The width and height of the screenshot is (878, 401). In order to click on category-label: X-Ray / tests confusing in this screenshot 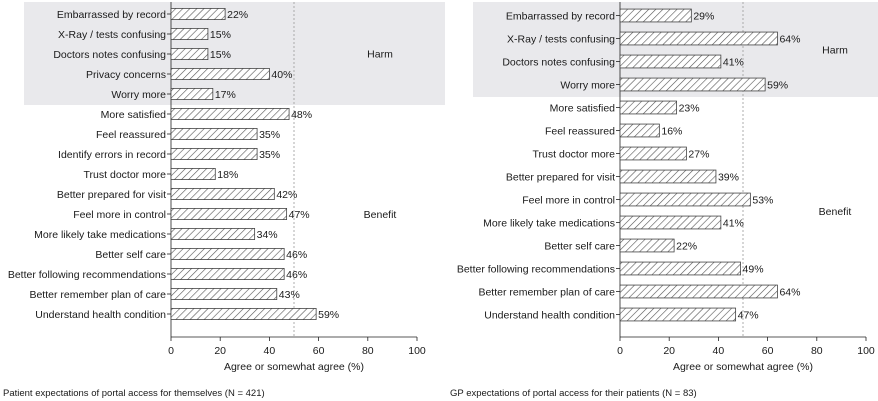, I will do `click(112, 35)`.